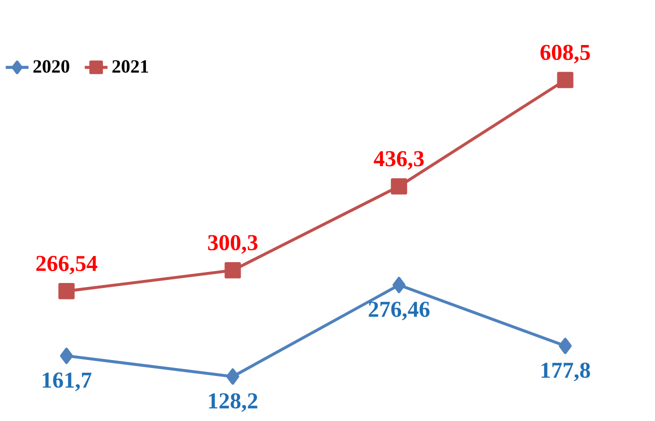 This screenshot has height=421, width=655. I want to click on legend-label: 2021, so click(130, 66).